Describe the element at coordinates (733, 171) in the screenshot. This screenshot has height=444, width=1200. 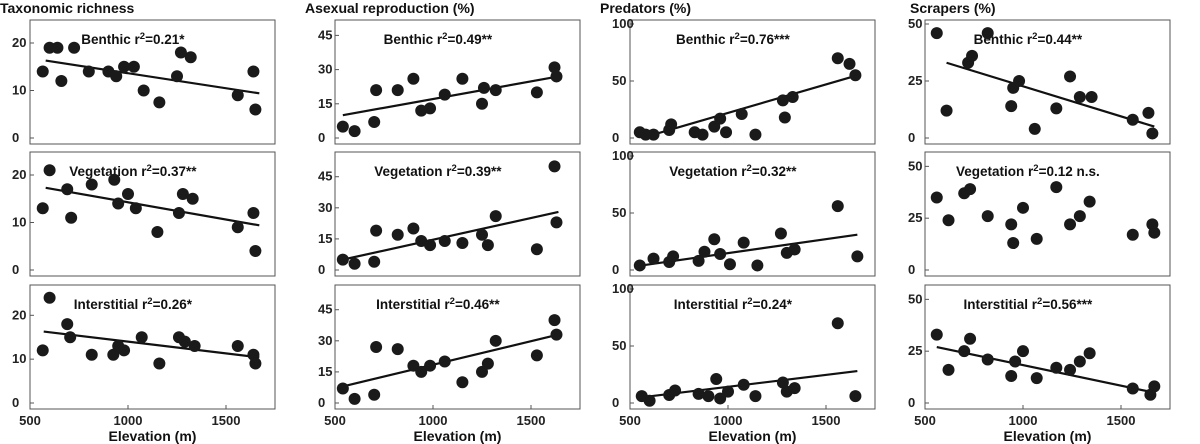
I see `panel-label: Vegetation r2=0.32**` at that location.